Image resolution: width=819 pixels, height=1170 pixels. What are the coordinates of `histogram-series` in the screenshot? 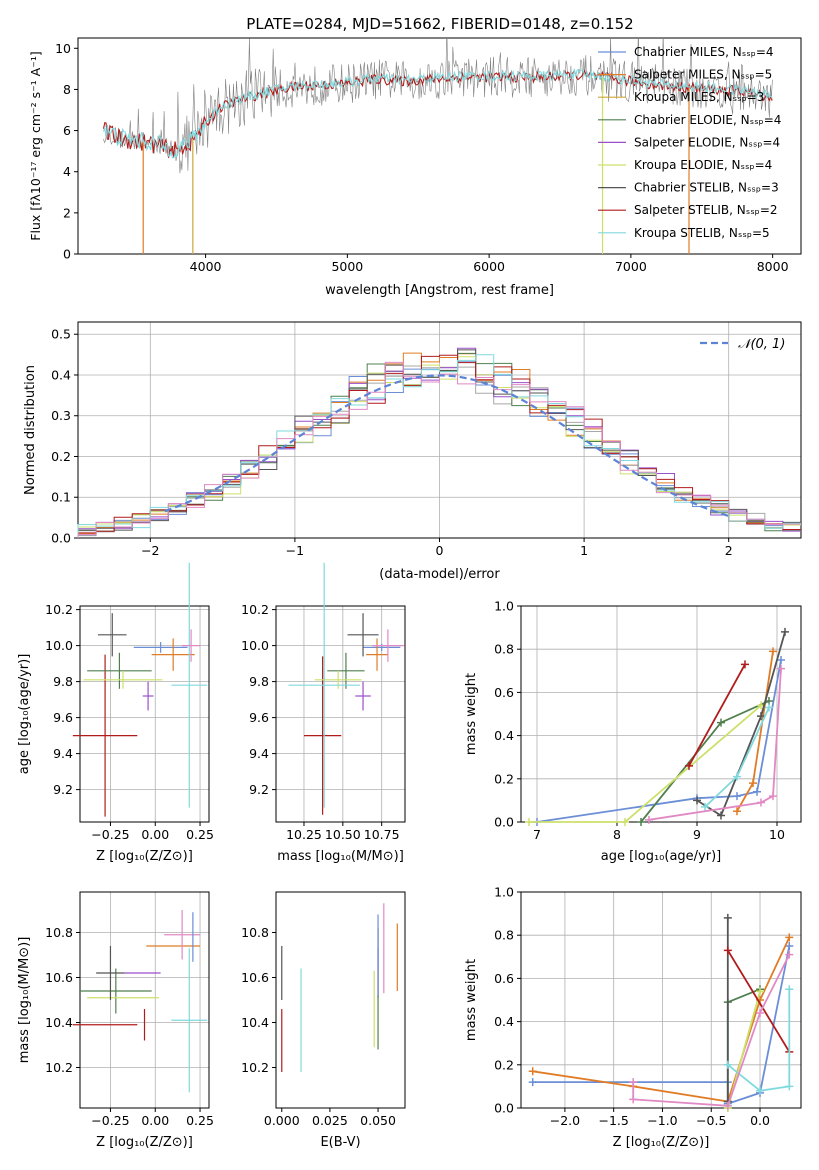 It's located at (439, 446).